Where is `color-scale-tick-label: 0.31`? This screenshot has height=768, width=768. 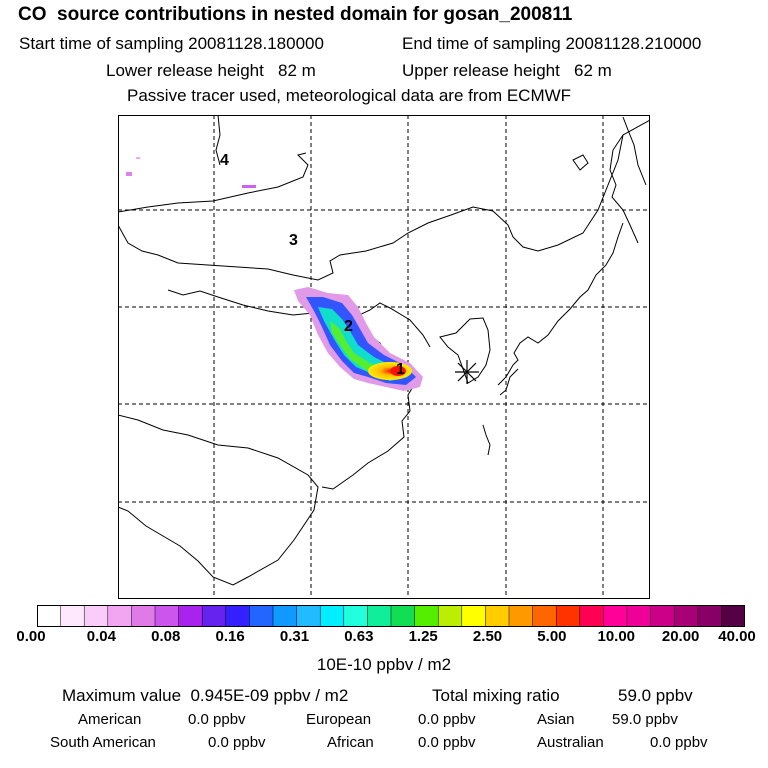 color-scale-tick-label: 0.31 is located at coordinates (294, 636).